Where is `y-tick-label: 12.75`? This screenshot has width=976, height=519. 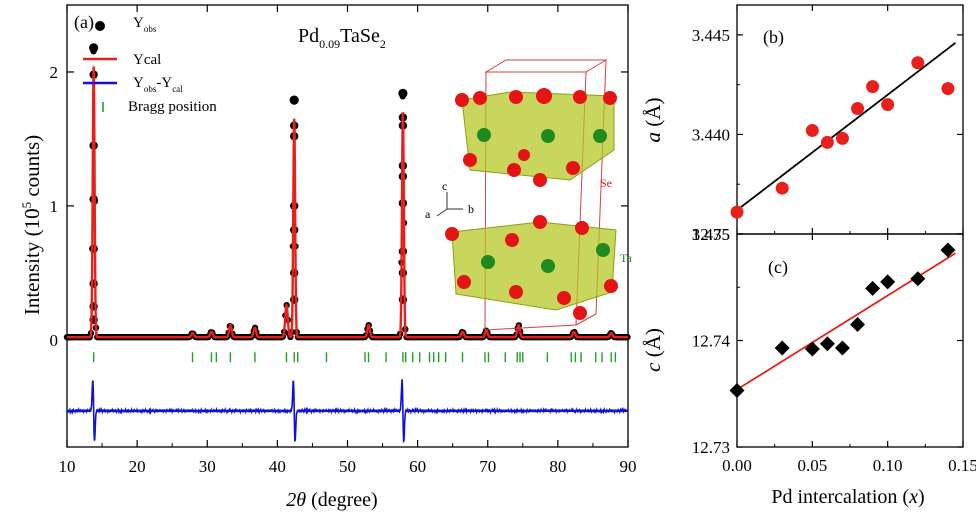 y-tick-label: 12.75 is located at coordinates (711, 234).